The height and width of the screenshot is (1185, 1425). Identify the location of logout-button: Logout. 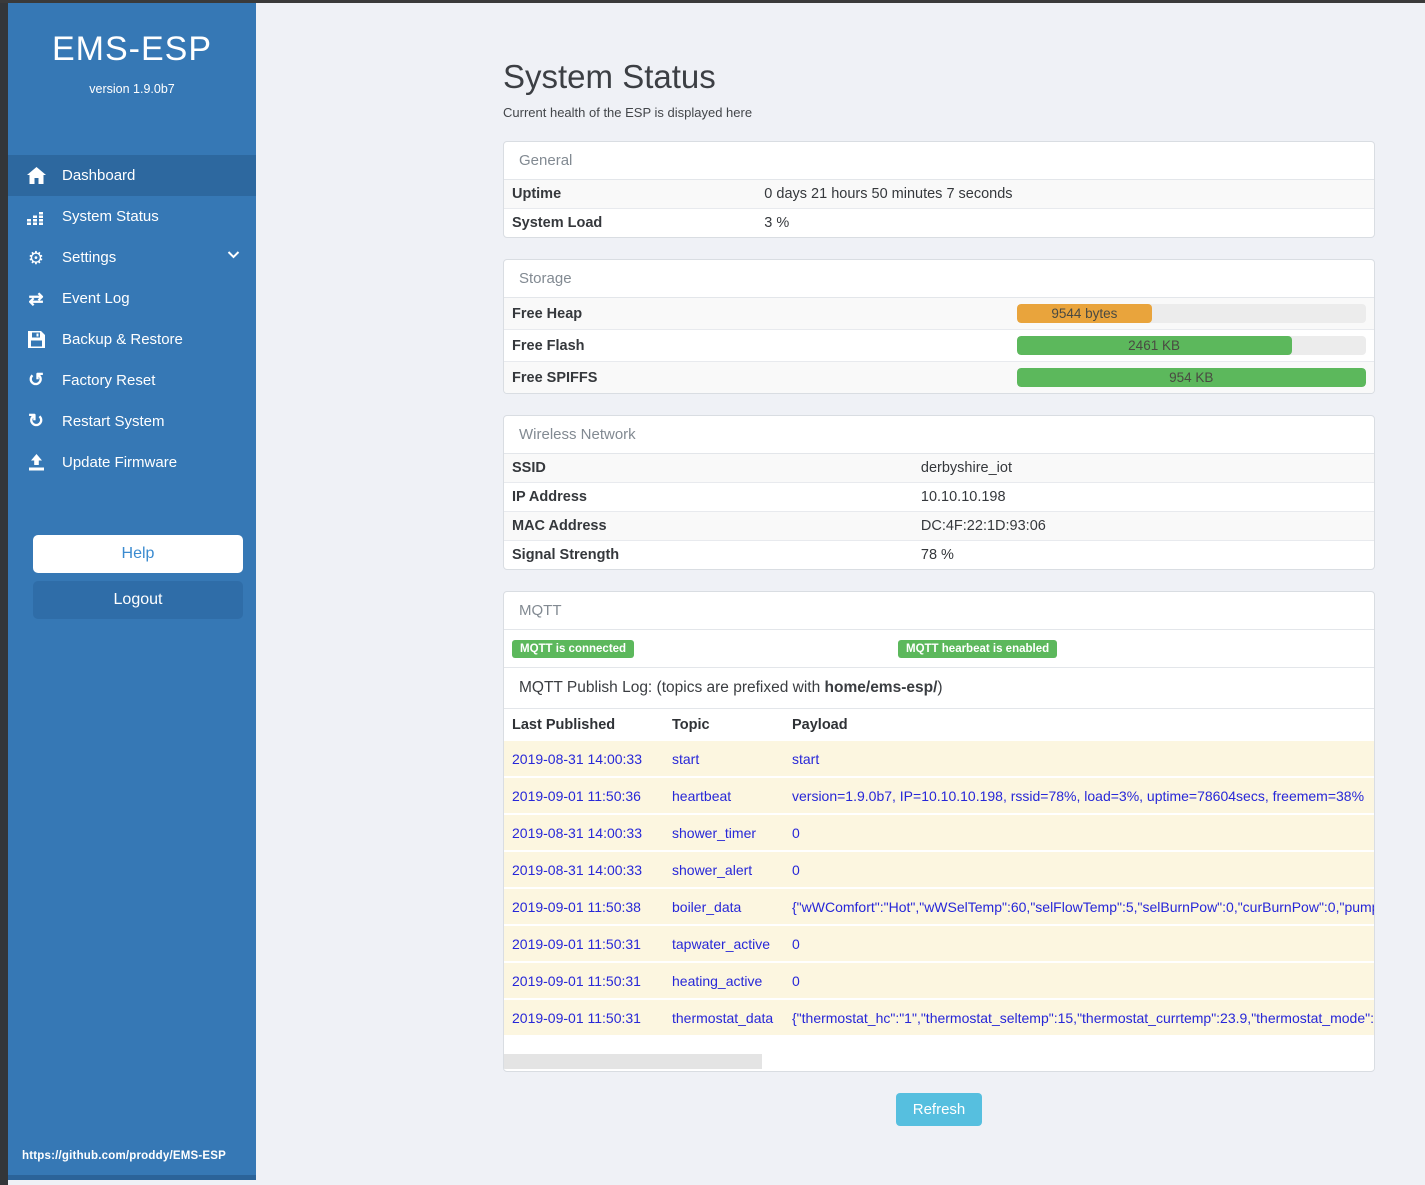
(138, 600).